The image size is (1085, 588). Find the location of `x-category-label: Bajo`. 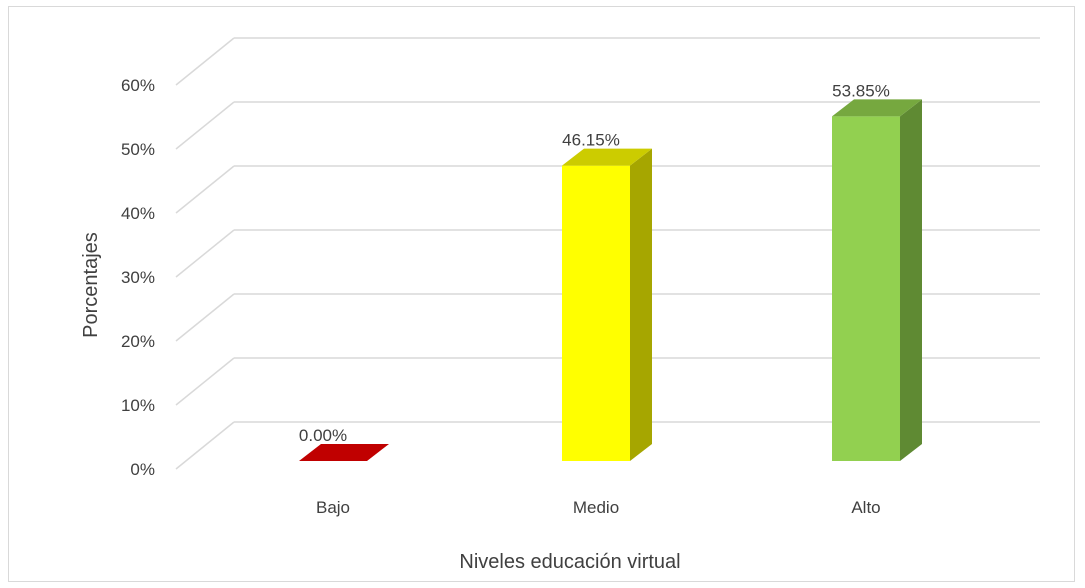

x-category-label: Bajo is located at coordinates (333, 507).